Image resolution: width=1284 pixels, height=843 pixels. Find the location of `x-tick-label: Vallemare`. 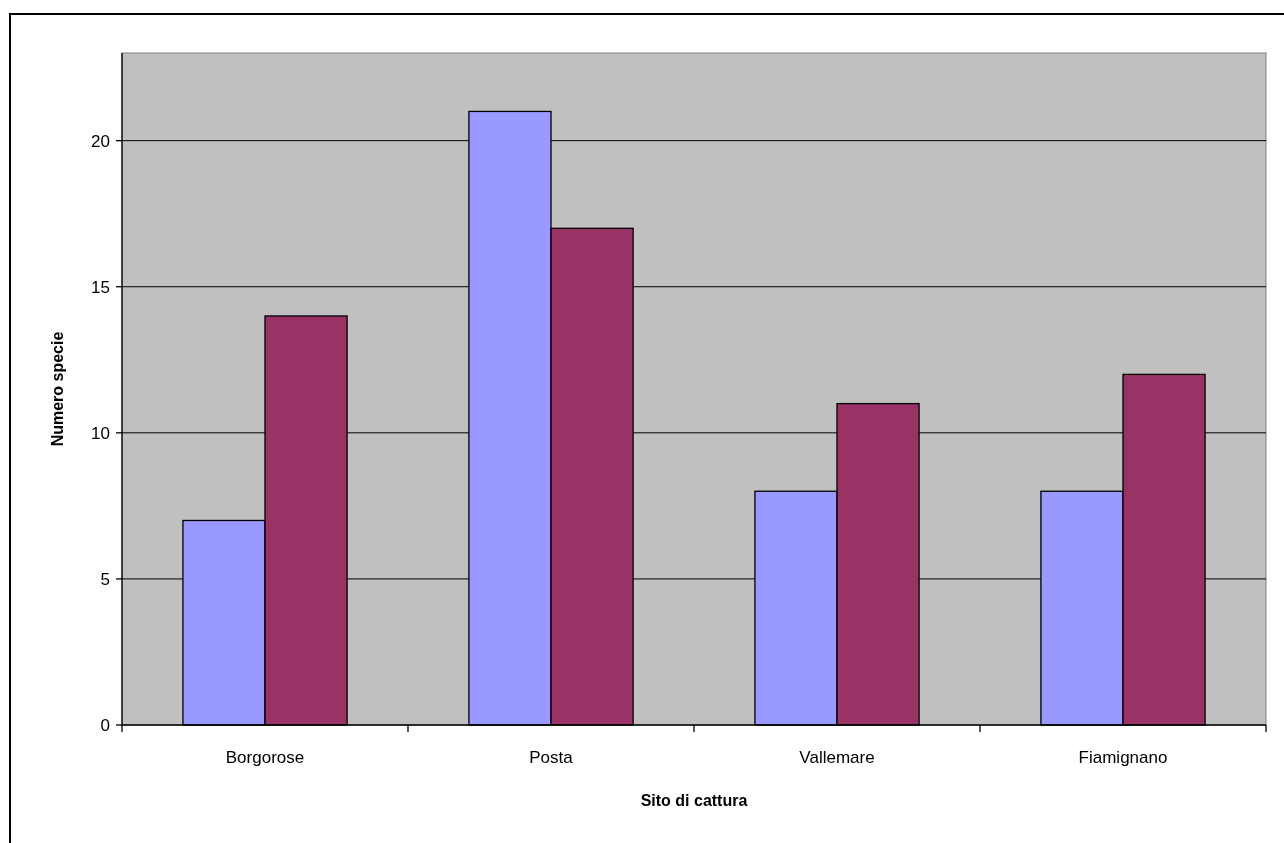

x-tick-label: Vallemare is located at coordinates (837, 757).